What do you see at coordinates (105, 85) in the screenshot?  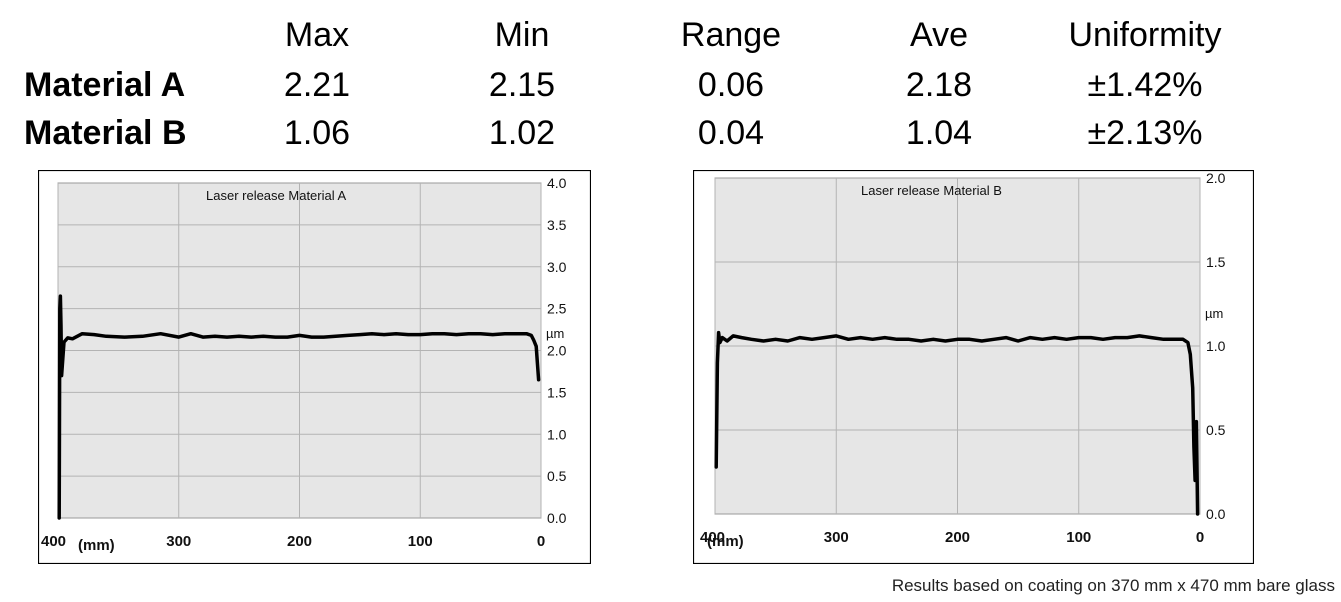 I see `row-label-material-a: Material A` at bounding box center [105, 85].